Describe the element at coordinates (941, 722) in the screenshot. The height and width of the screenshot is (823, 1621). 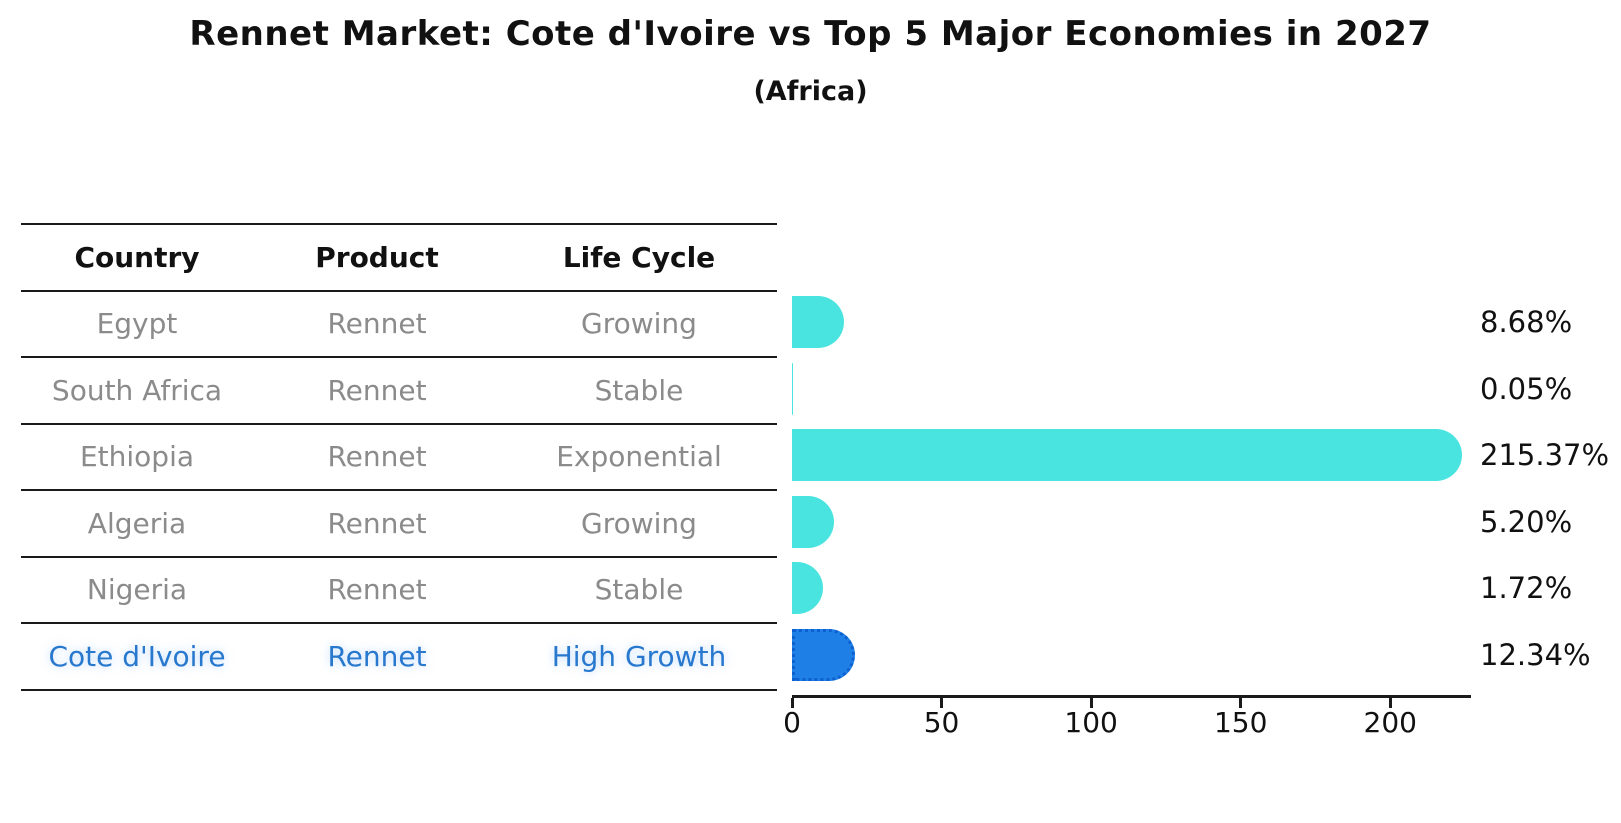
I see `x-axis-tick-label: 50` at that location.